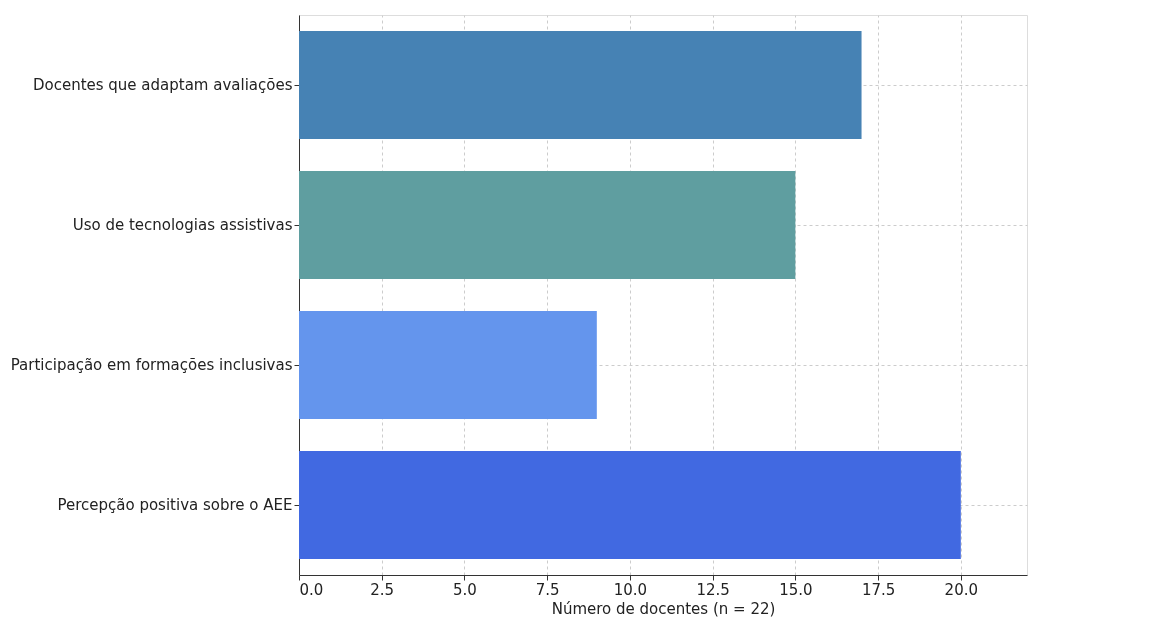 The image size is (1154, 632). Describe the element at coordinates (630, 589) in the screenshot. I see `x-tick-label: 10.0` at that location.